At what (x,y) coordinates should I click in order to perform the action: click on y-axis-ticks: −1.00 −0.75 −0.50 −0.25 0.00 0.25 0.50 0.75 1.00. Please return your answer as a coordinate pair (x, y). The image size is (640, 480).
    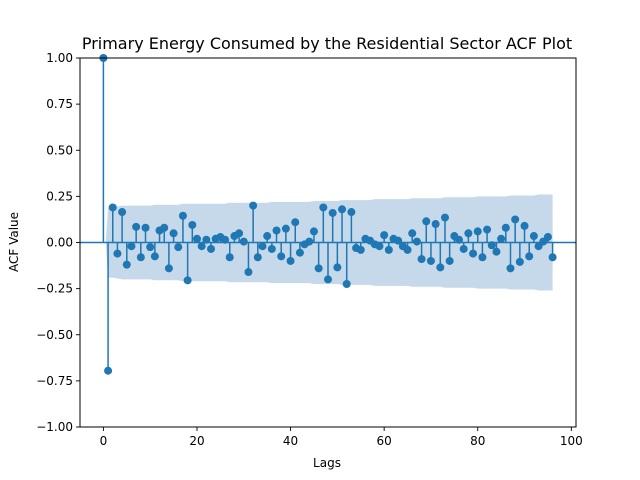
    Looking at the image, I should click on (58, 242).